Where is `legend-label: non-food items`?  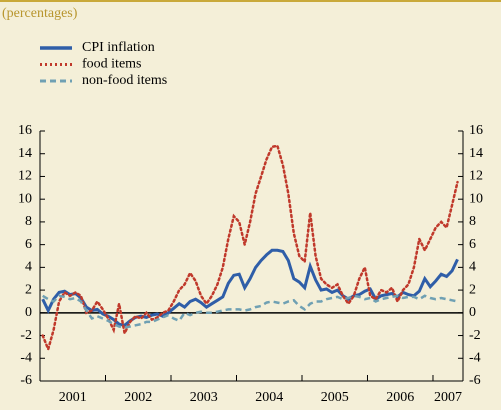
legend-label: non-food items is located at coordinates (124, 80).